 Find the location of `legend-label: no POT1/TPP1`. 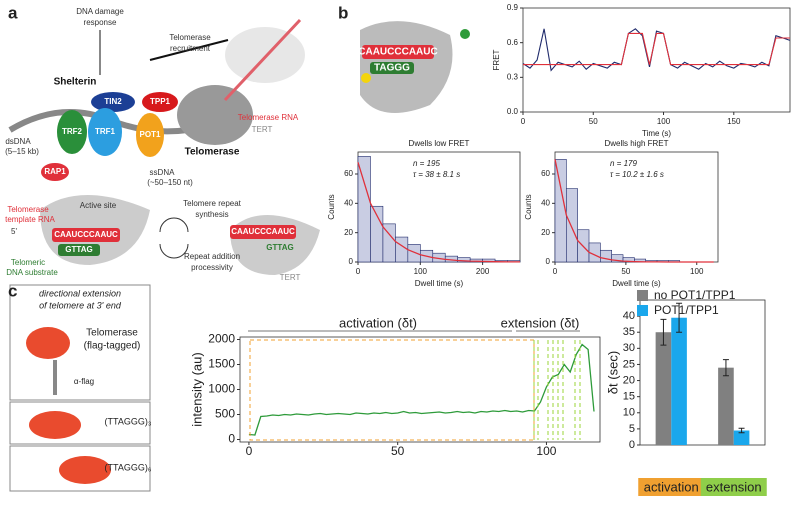

legend-label: no POT1/TPP1 is located at coordinates (695, 295).